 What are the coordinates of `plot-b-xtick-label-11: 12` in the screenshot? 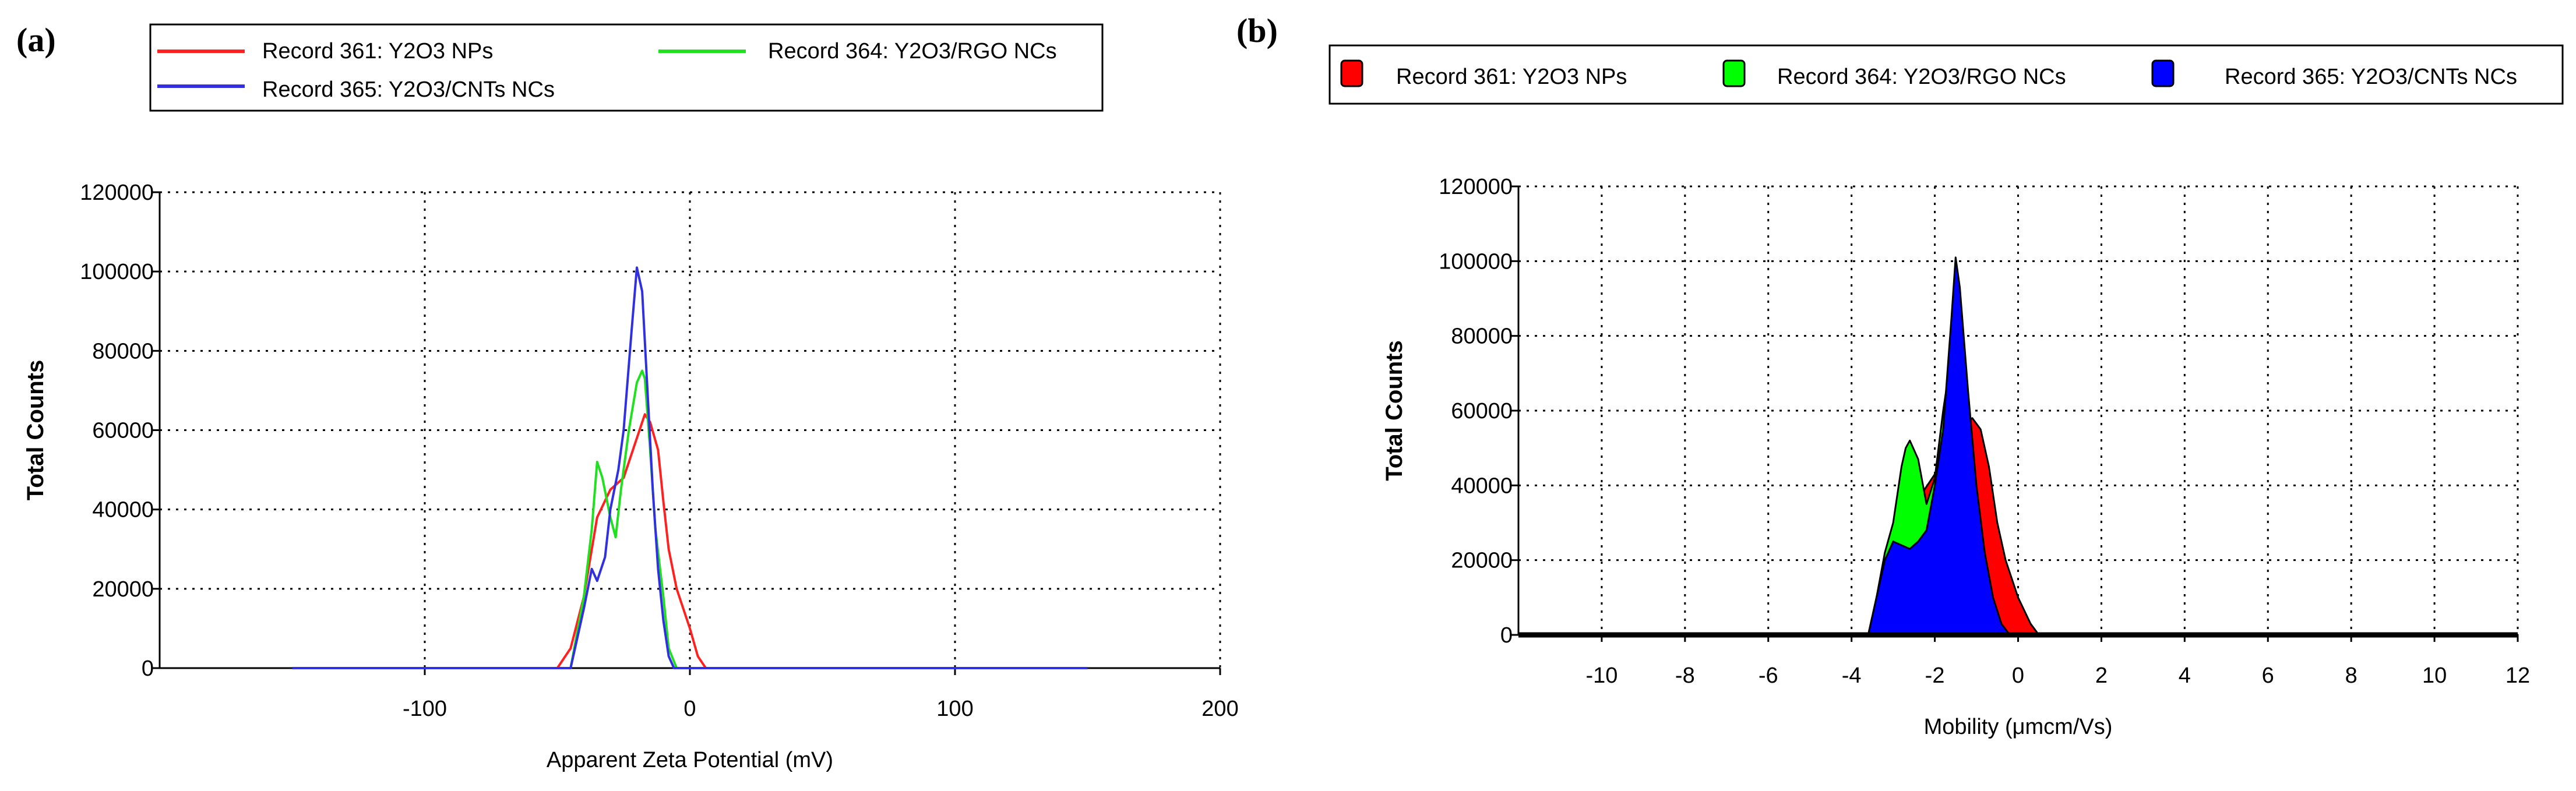 It's located at (2517, 675).